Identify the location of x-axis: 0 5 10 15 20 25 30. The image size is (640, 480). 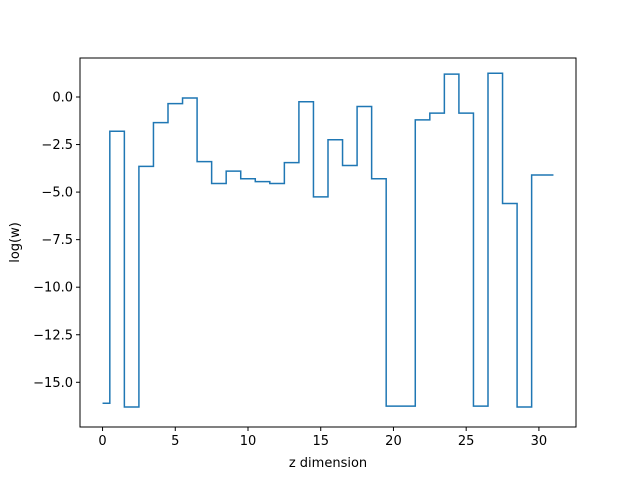
(322, 438).